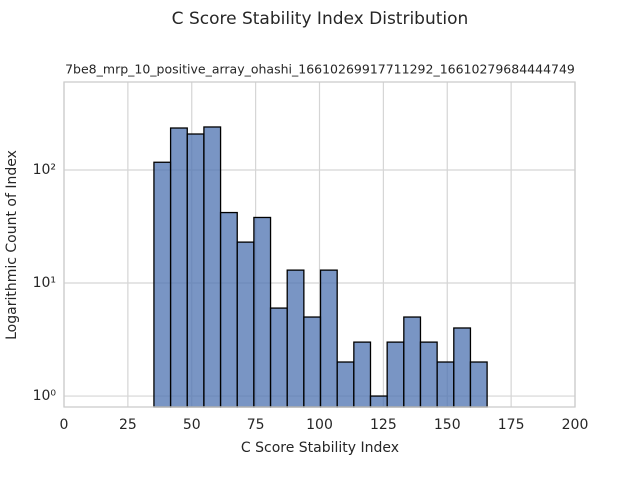  I want to click on x-tick-label: 50, so click(192, 425).